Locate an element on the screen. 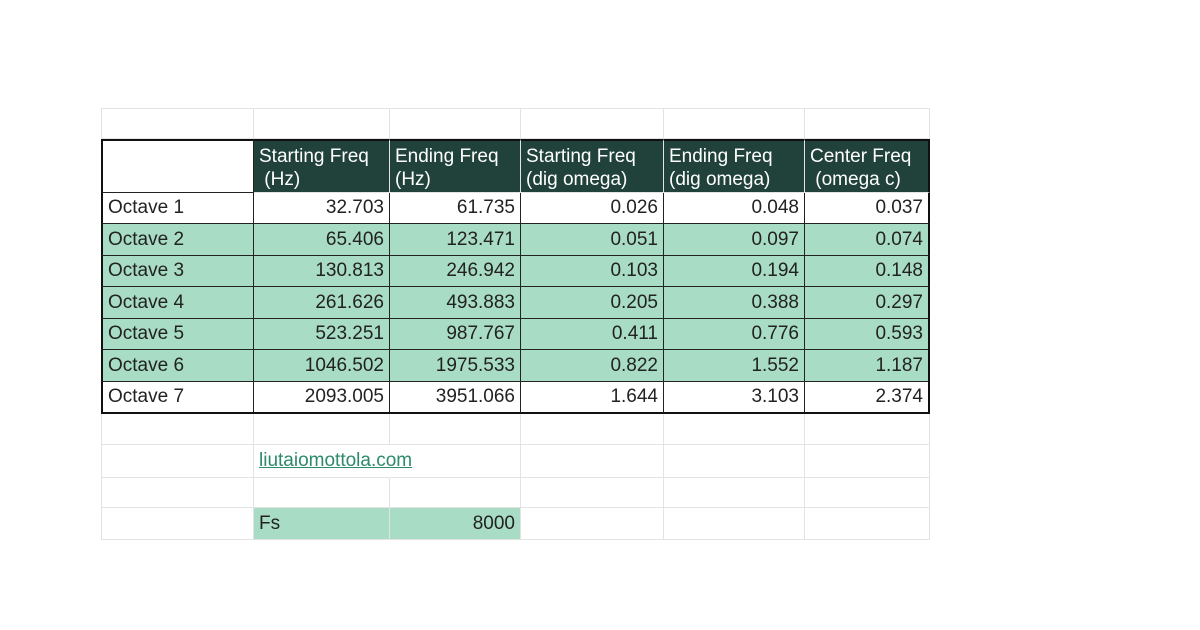 The width and height of the screenshot is (1200, 630). table-cell: 32.703 is located at coordinates (322, 208).